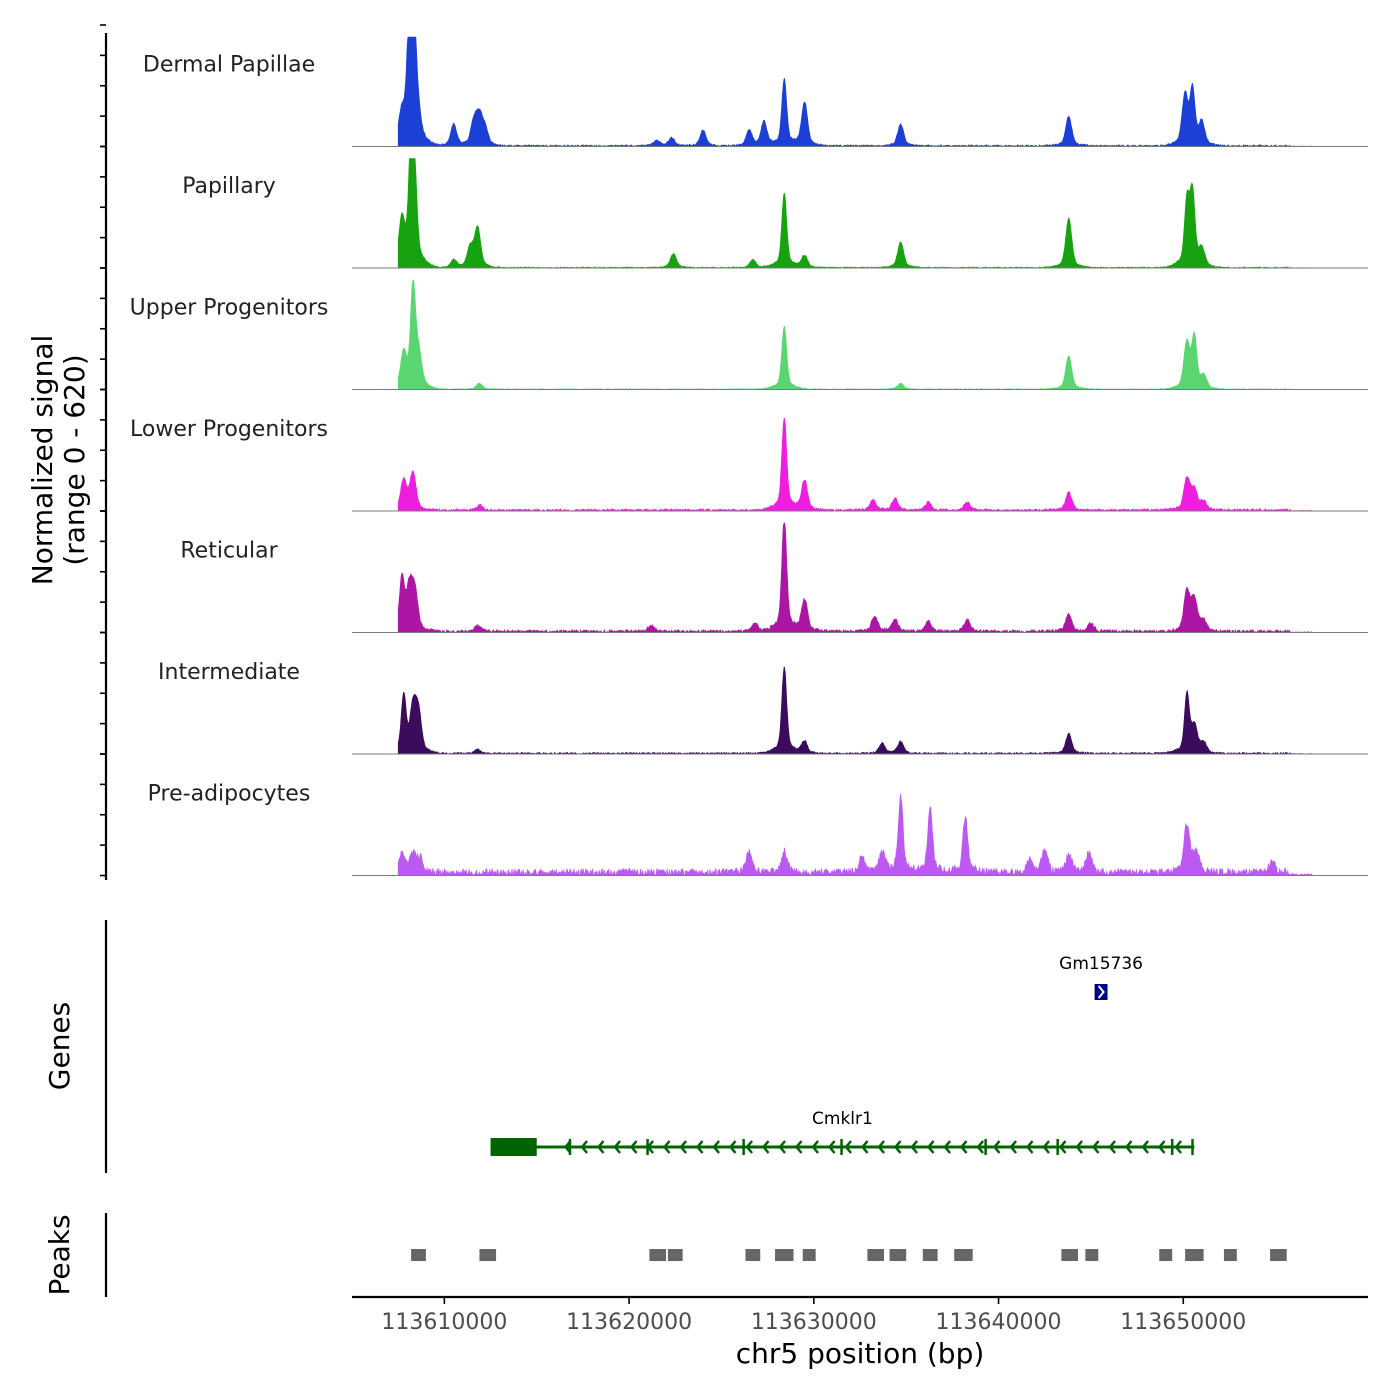 The height and width of the screenshot is (1400, 1400). What do you see at coordinates (842, 1119) in the screenshot?
I see `gene-label-cmklr1: Cmklr1` at bounding box center [842, 1119].